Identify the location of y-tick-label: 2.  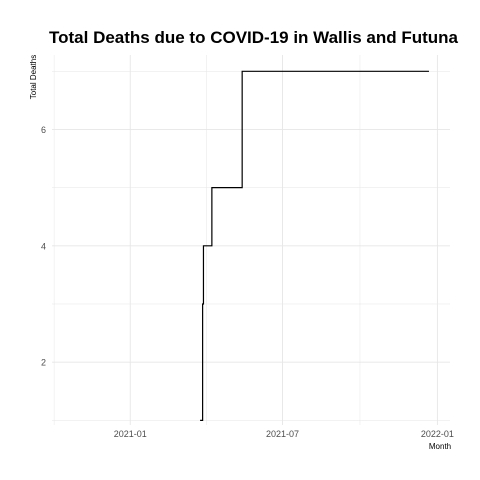
(43, 363).